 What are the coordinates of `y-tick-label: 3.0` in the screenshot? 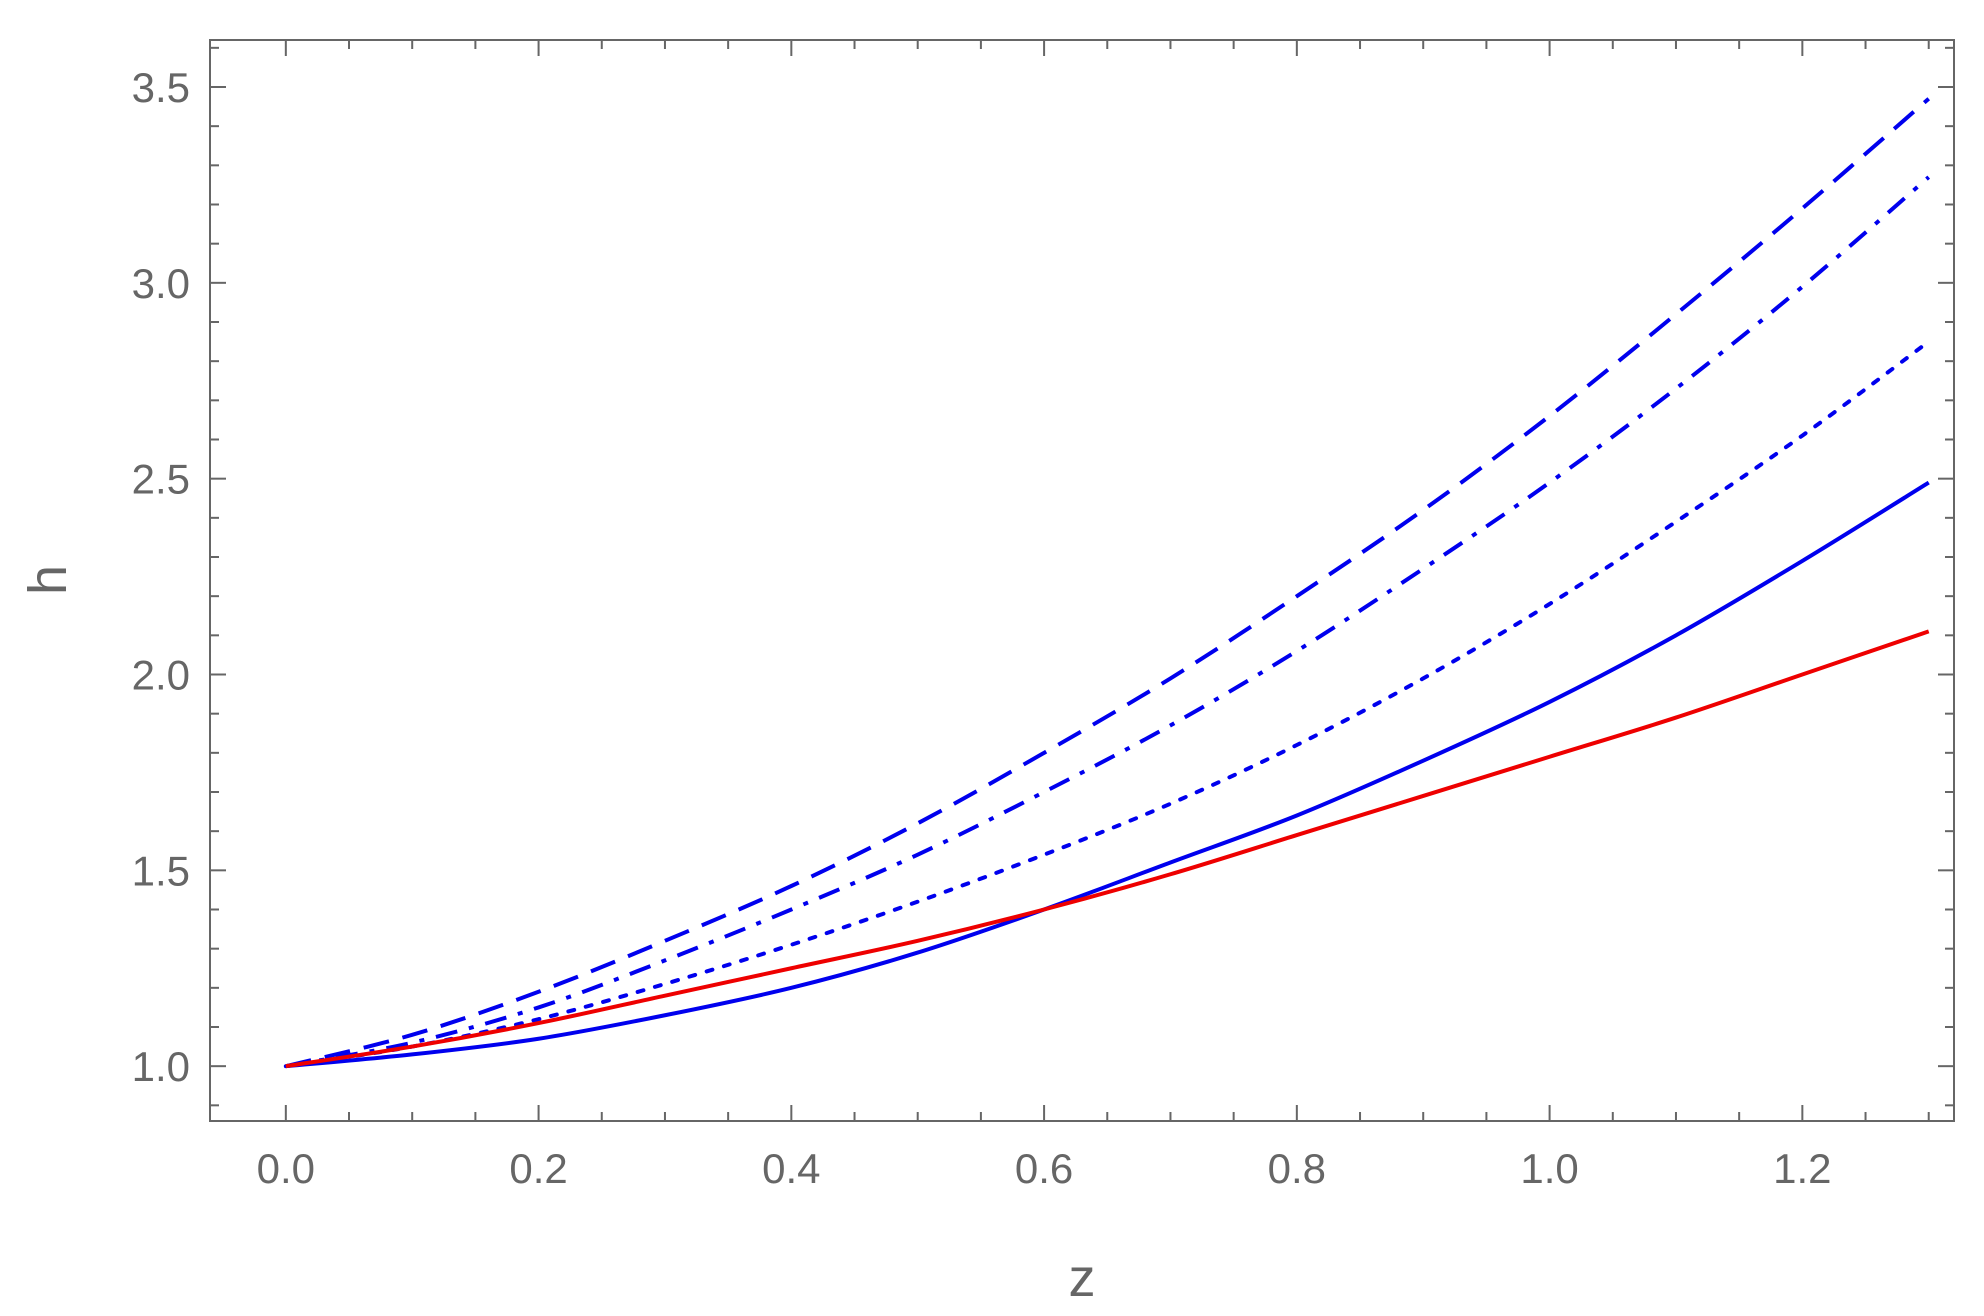 It's located at (161, 283).